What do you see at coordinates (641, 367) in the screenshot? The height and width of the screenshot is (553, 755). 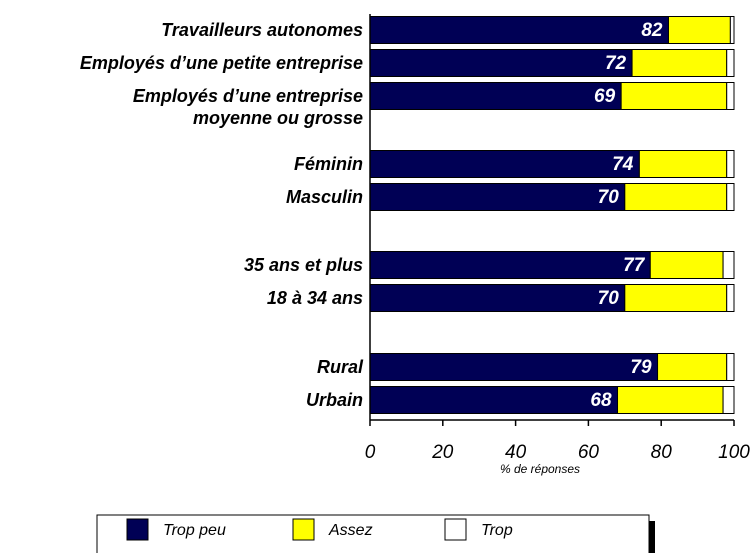 I see `data-label: 79` at bounding box center [641, 367].